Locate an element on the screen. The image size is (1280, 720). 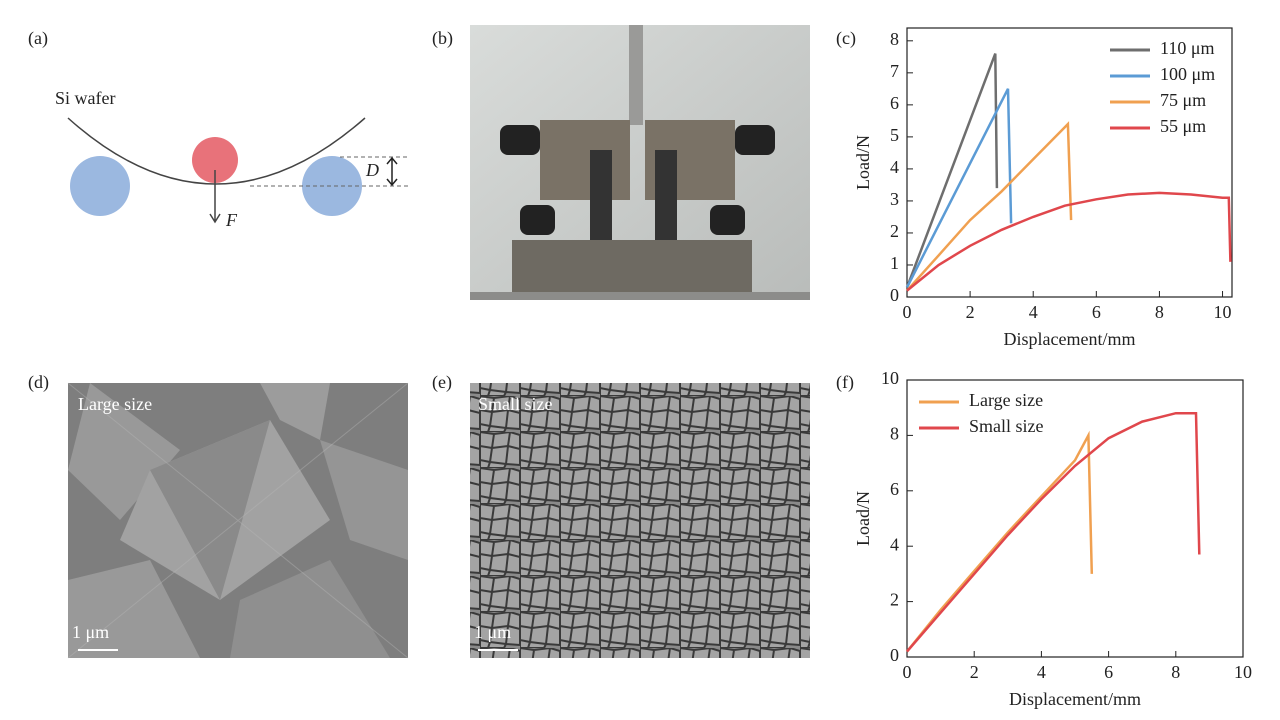
legend-label: 100 μm is located at coordinates (1187, 74).